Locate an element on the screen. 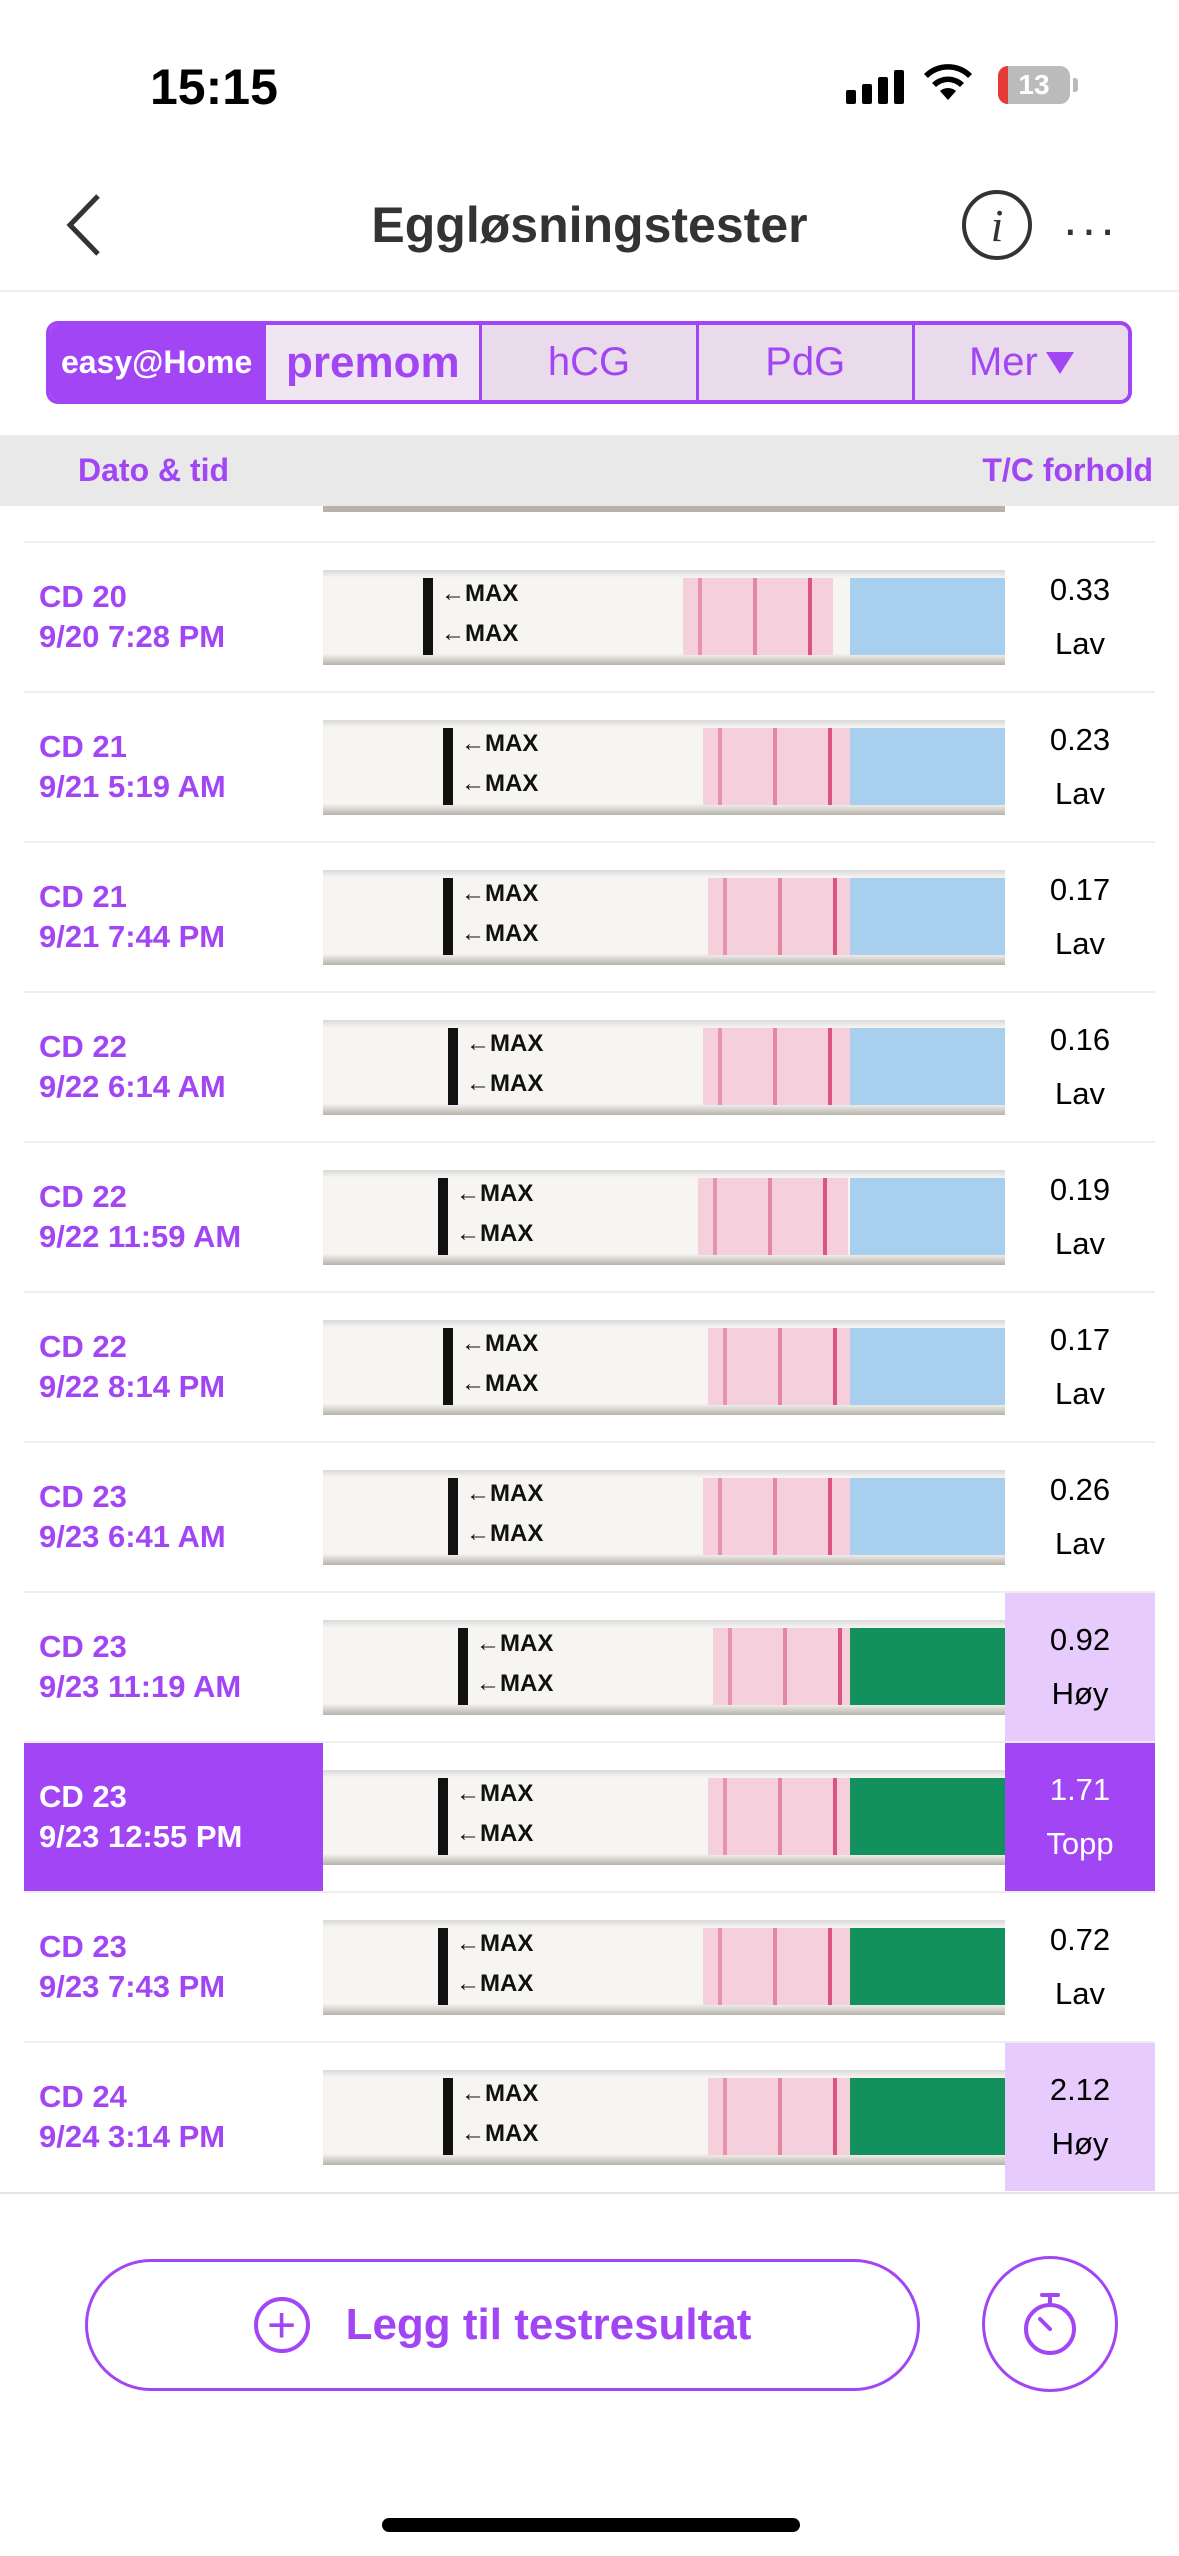 The height and width of the screenshot is (2556, 1179). caret-down-icon is located at coordinates (1059, 362).